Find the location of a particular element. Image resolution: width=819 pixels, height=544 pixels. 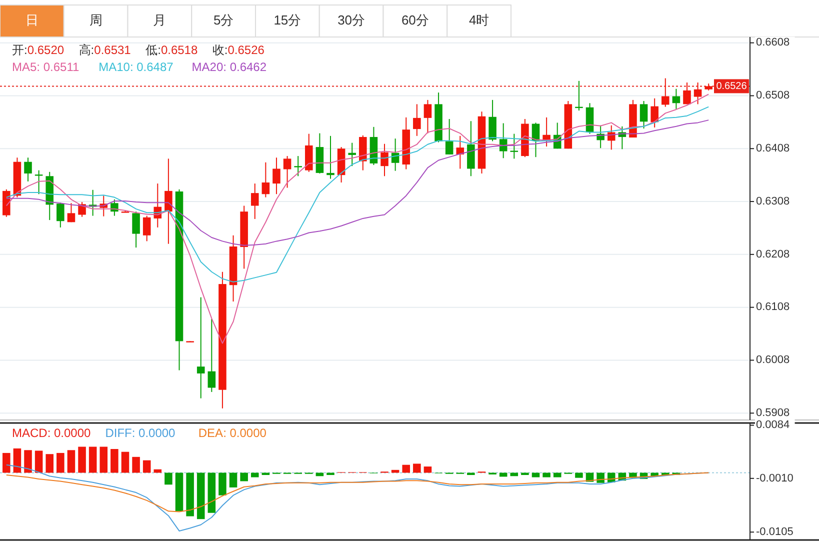

text: MA20: 0.6462 is located at coordinates (229, 67).